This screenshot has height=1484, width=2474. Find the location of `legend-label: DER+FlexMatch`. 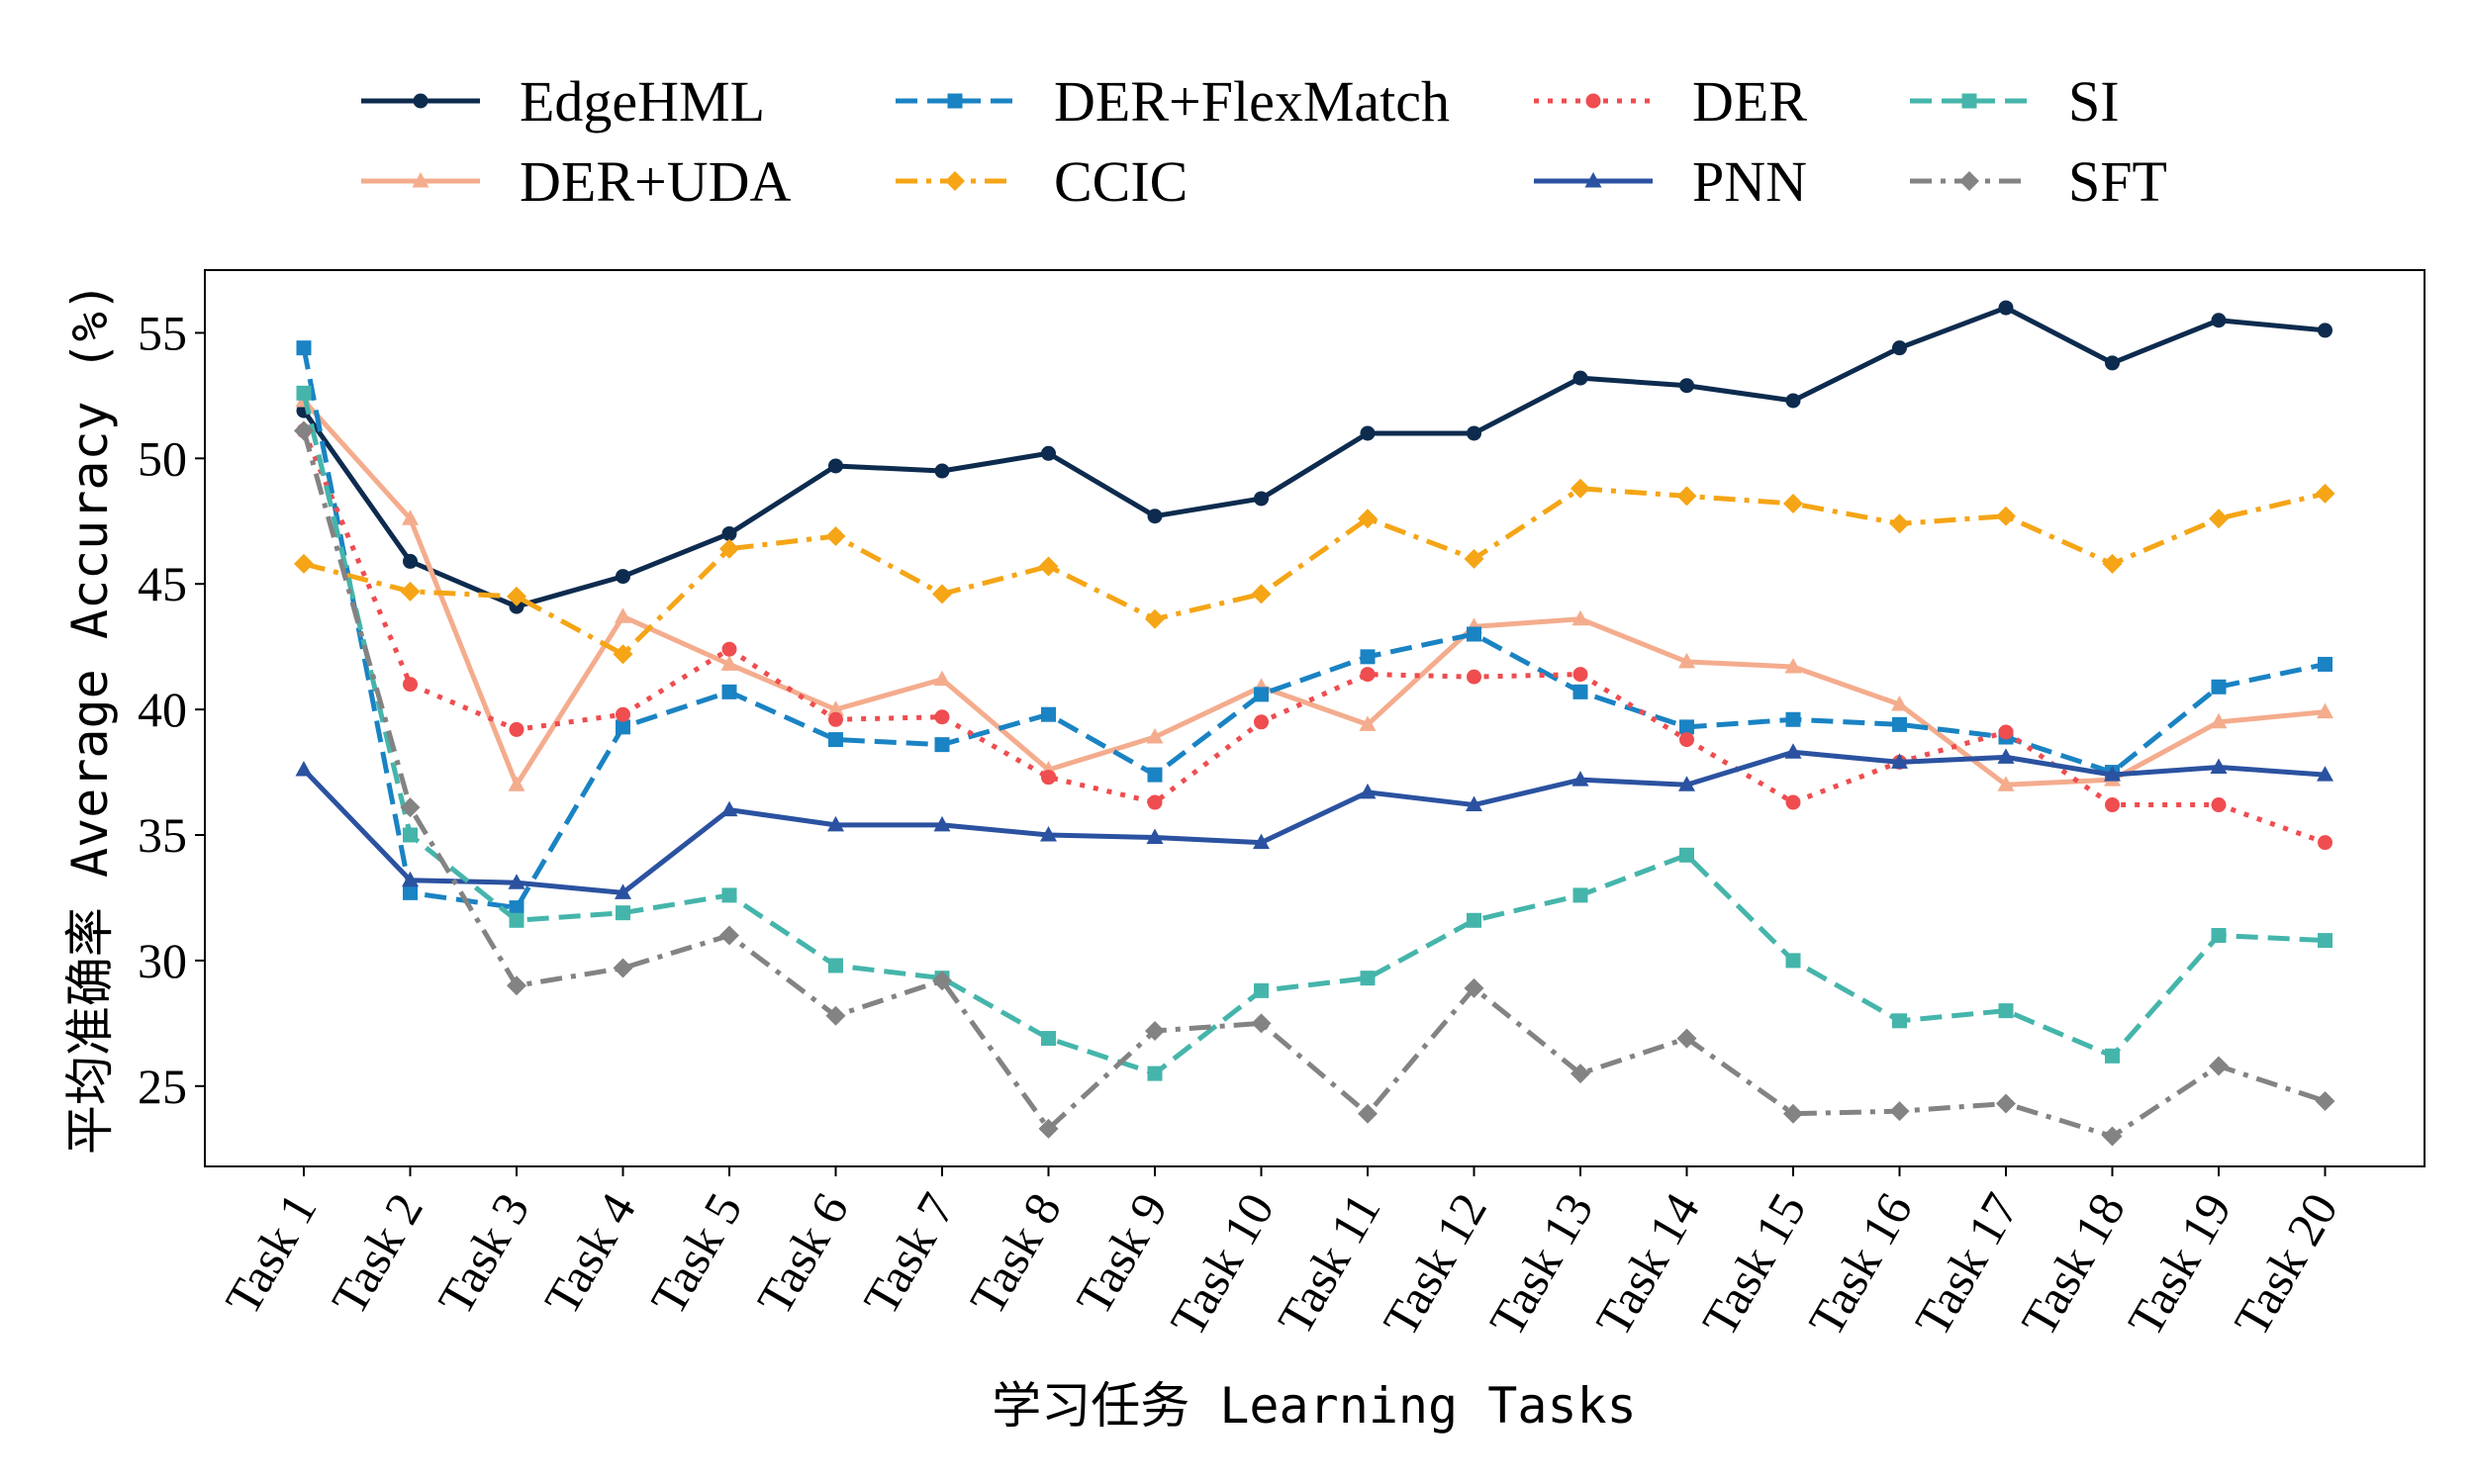

legend-label: DER+FlexMatch is located at coordinates (1252, 101).